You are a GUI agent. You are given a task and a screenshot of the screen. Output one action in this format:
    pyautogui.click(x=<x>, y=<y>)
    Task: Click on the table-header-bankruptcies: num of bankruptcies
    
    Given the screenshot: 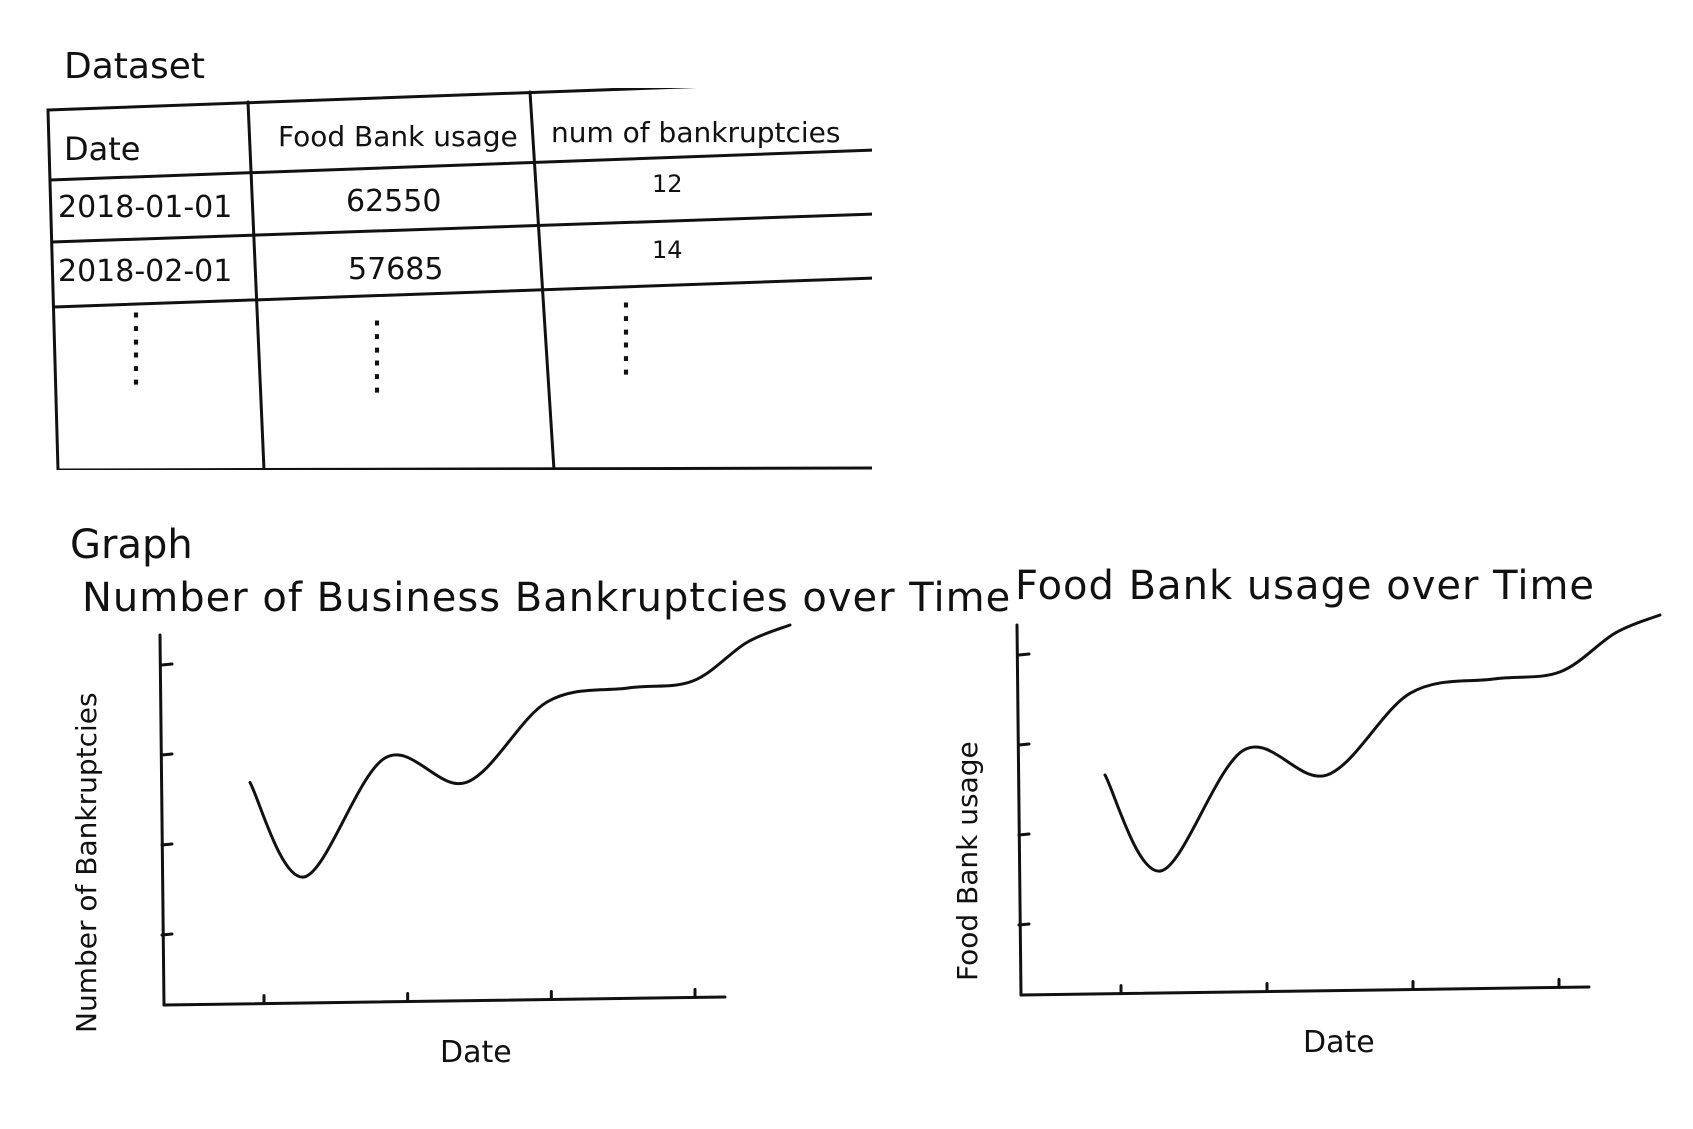 What is the action you would take?
    pyautogui.click(x=696, y=132)
    